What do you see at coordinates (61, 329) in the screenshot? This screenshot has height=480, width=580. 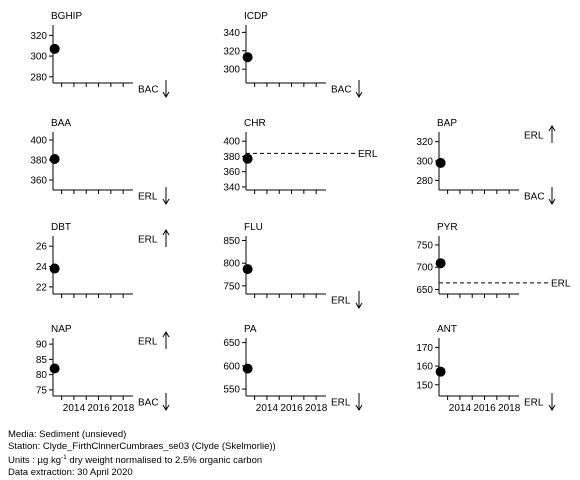 I see `panel-title: NAP` at bounding box center [61, 329].